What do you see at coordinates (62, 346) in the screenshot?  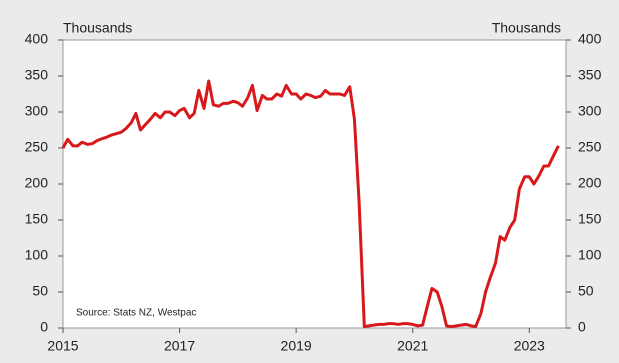 I see `x-tick-label: 2015` at bounding box center [62, 346].